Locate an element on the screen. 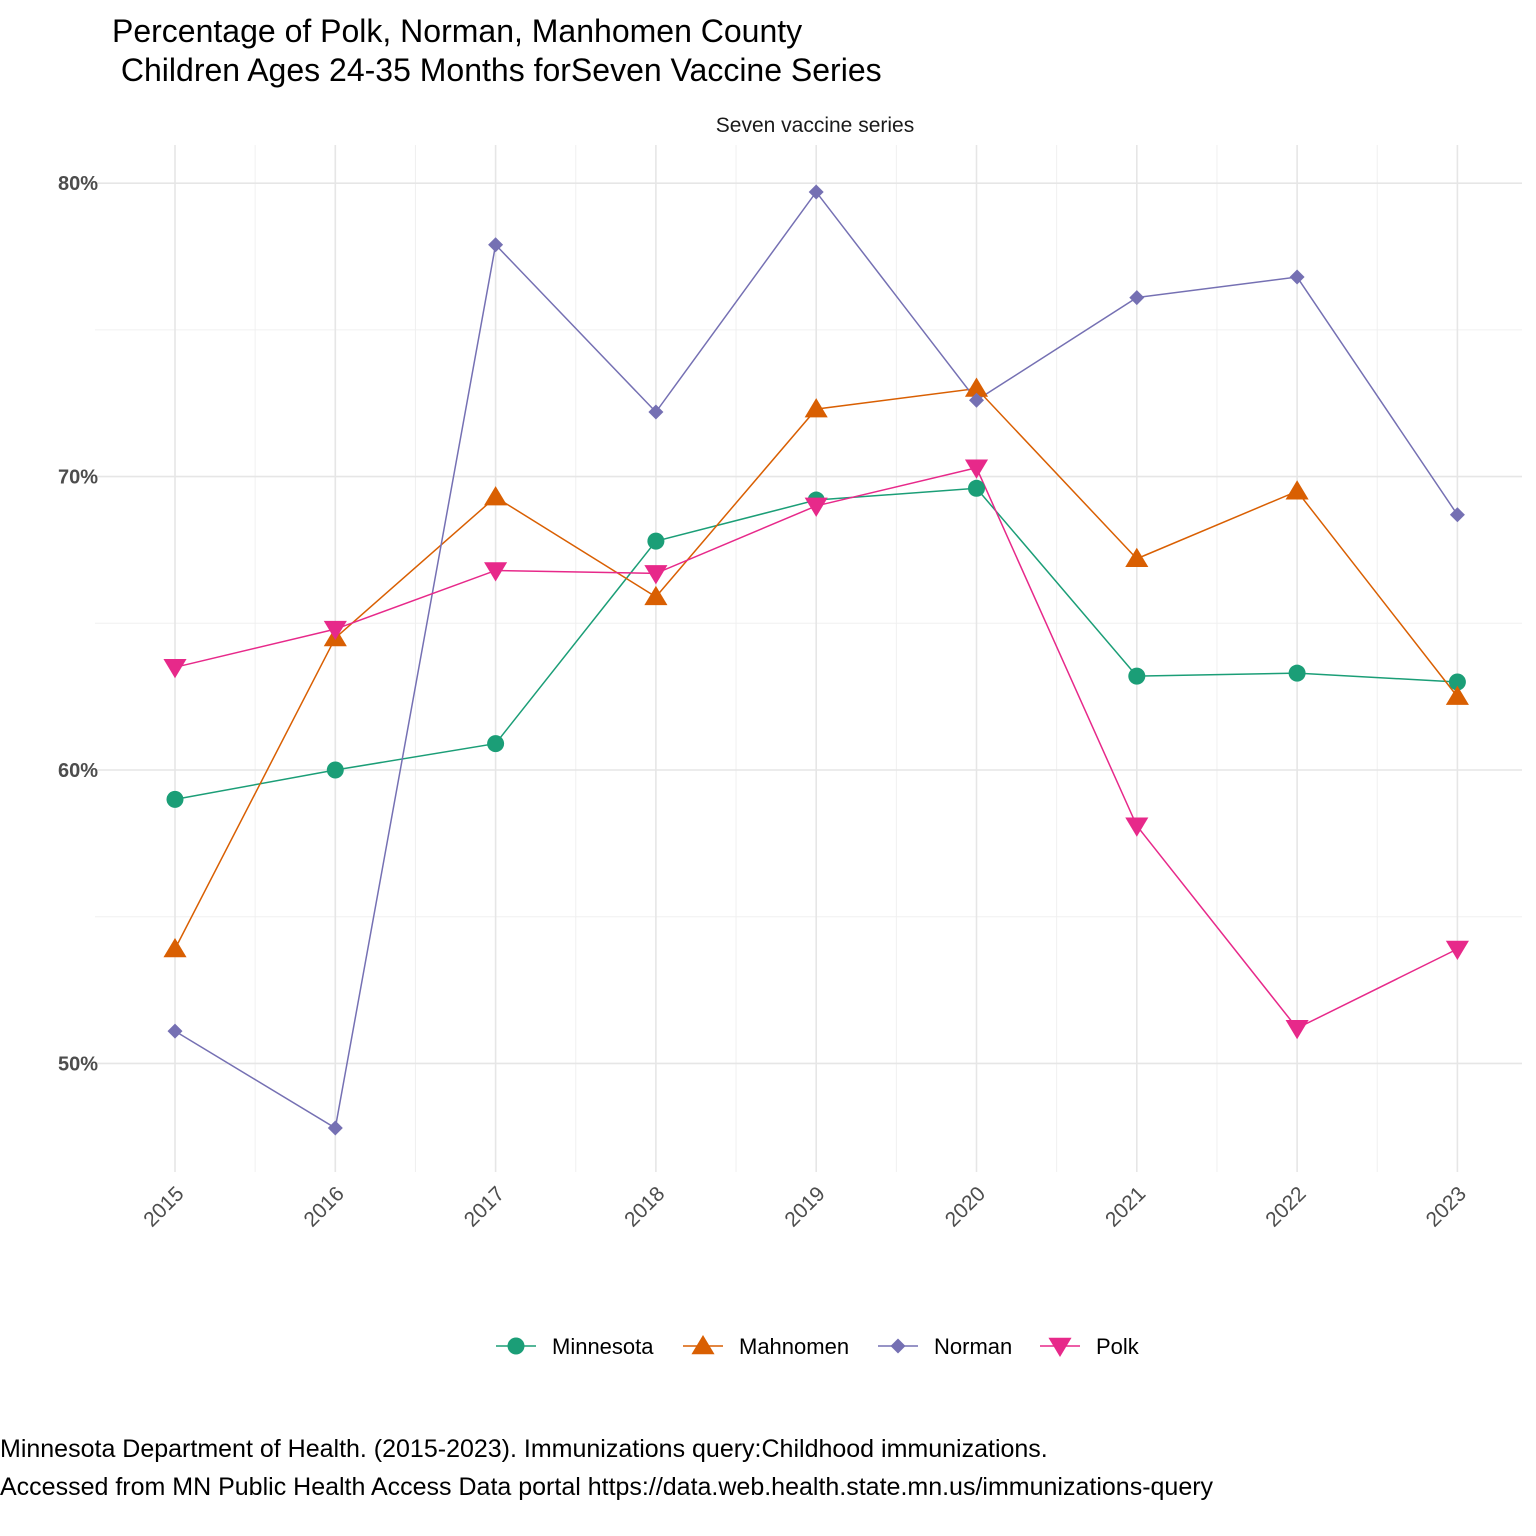 This screenshot has width=1536, height=1536. x-tick-label: 2022 is located at coordinates (1285, 1206).